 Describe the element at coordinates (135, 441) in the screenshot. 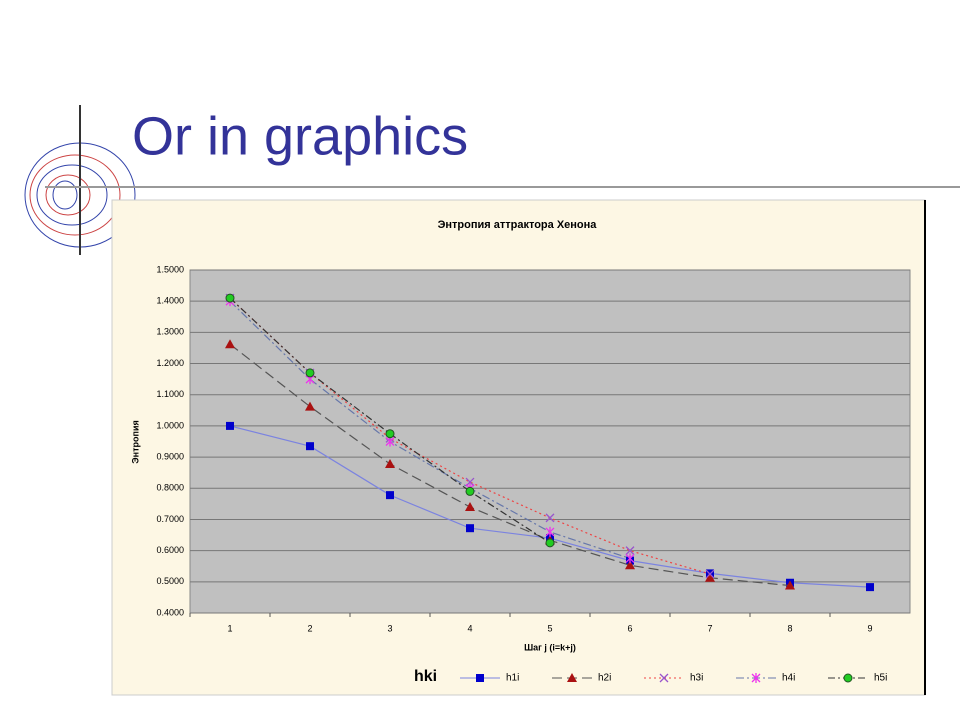

I see `y-axis-label: Энтропия` at that location.